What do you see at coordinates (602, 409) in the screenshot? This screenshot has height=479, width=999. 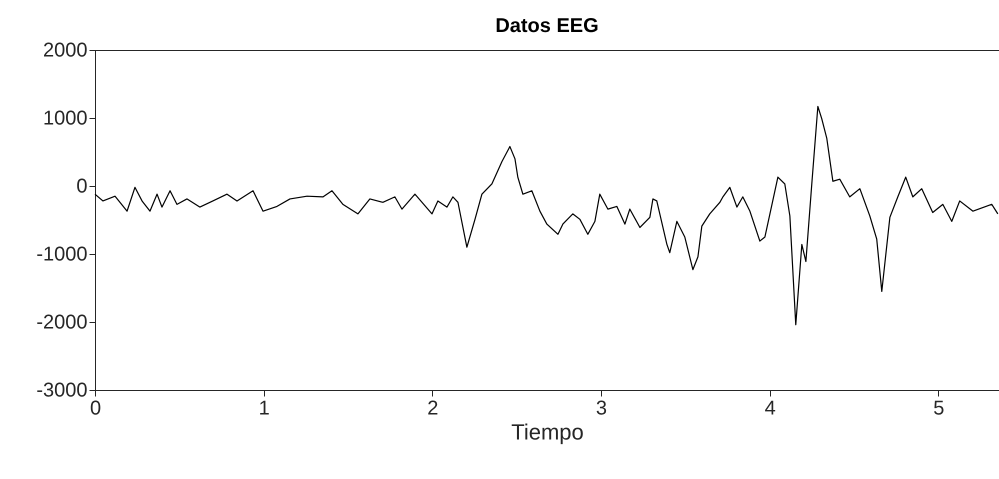 I see `x-tick-label: 3` at bounding box center [602, 409].